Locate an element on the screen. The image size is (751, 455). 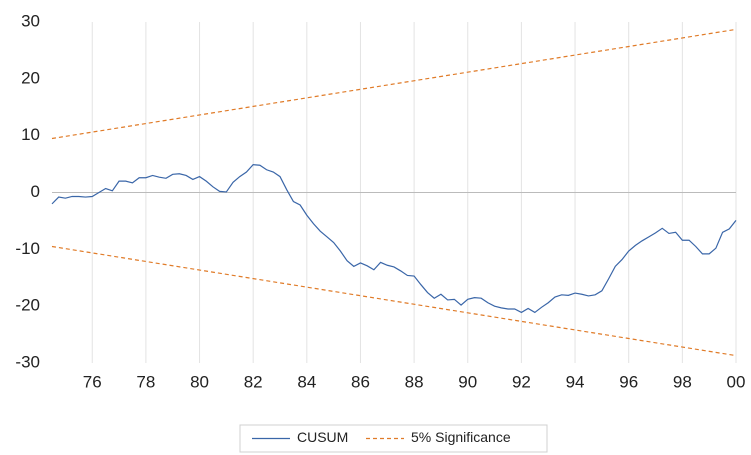
x-tick-label: 76 is located at coordinates (92, 381).